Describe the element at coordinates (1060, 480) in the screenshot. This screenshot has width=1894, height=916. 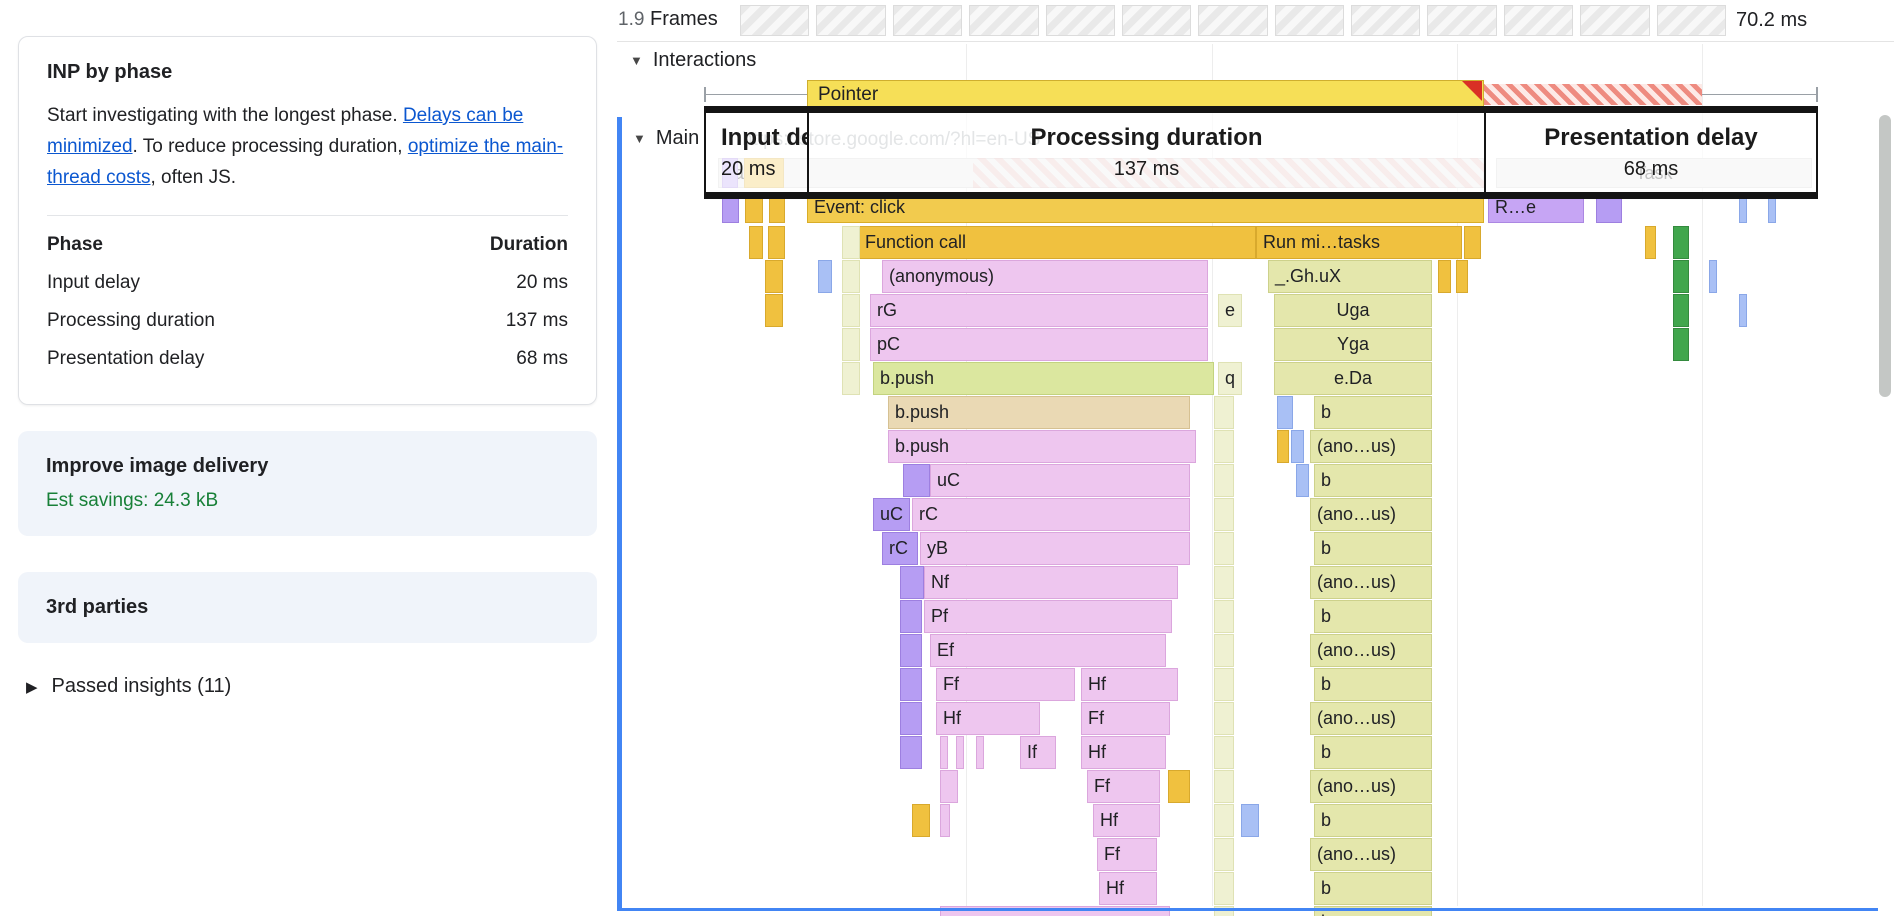
I see `flame-bar-uc: uC` at that location.